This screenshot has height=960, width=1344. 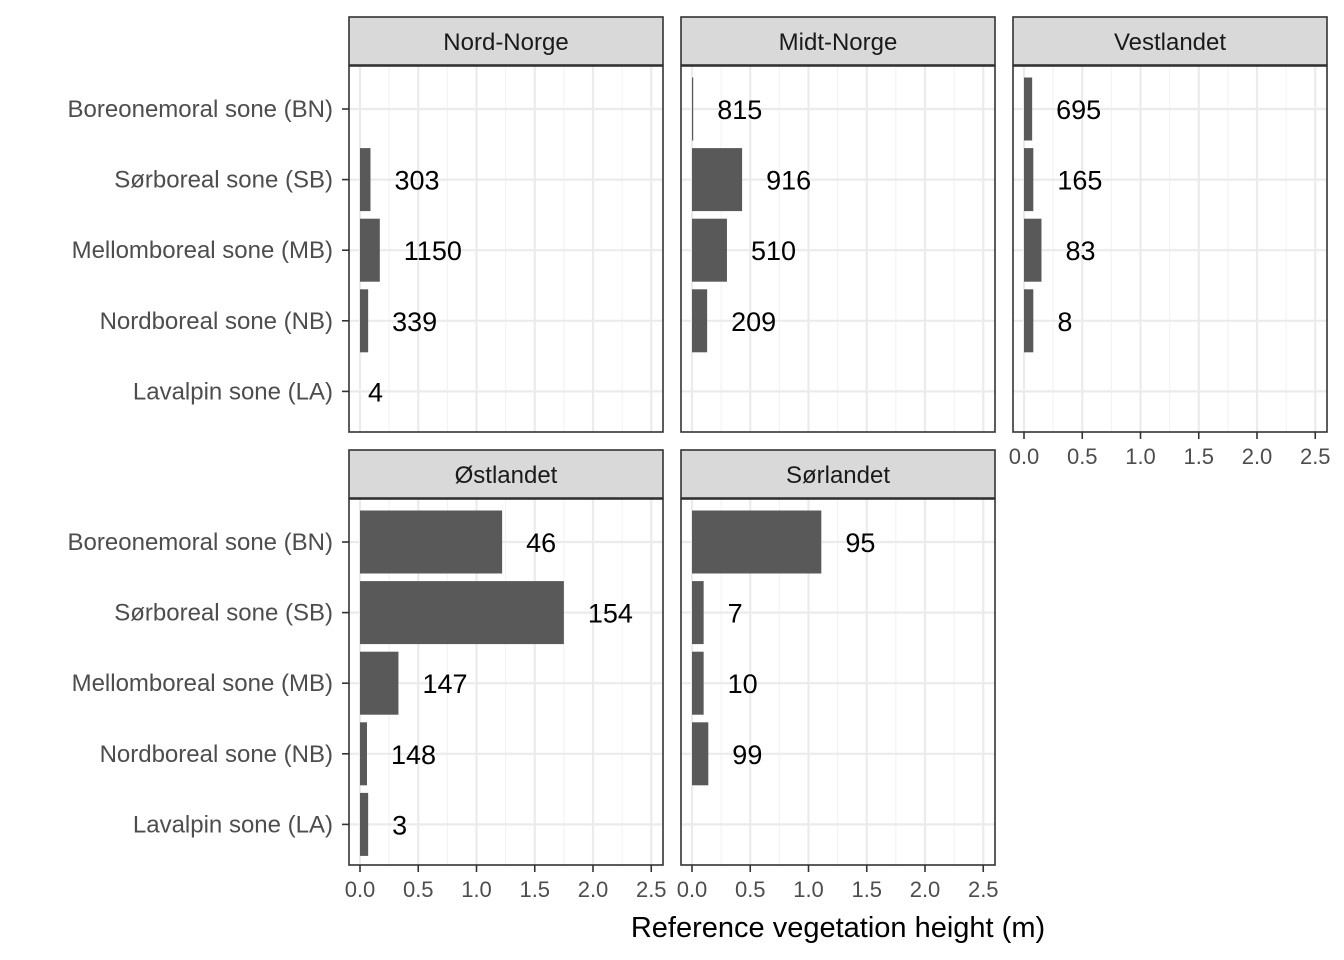 What do you see at coordinates (753, 322) in the screenshot?
I see `value-label: 209` at bounding box center [753, 322].